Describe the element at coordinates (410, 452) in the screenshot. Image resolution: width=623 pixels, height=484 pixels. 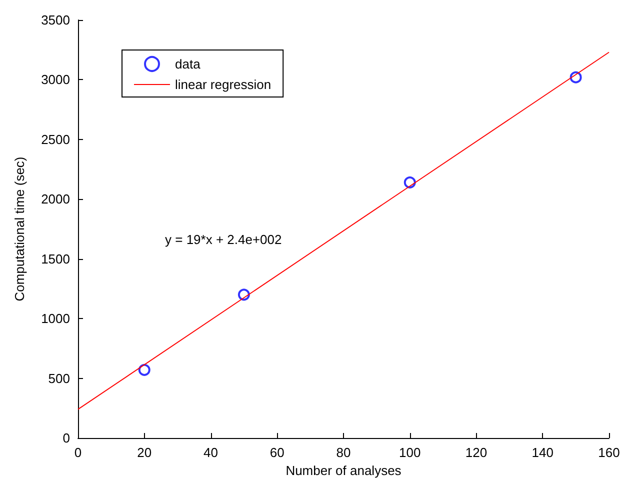
I see `x-tick-label: 100` at that location.